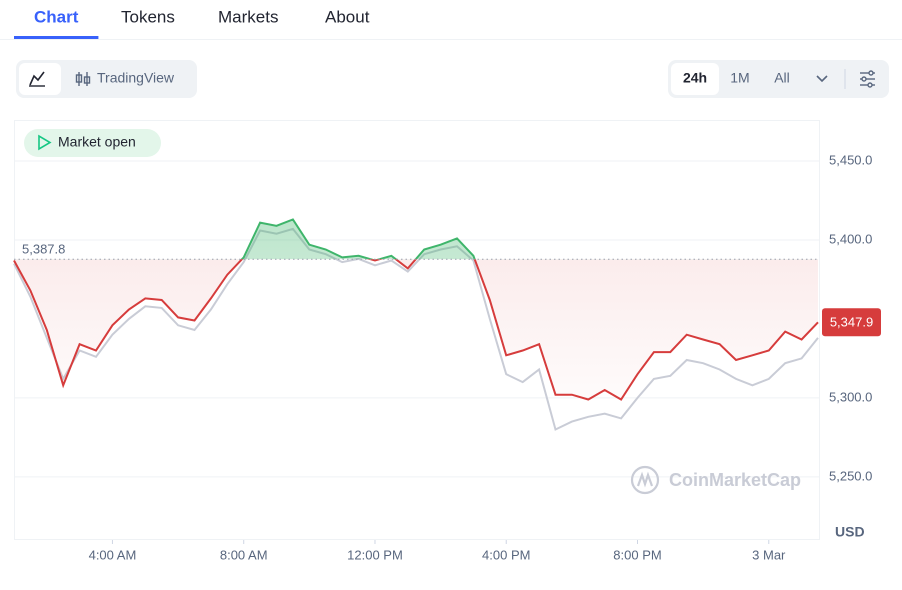 Image resolution: width=902 pixels, height=590 pixels. Describe the element at coordinates (850, 532) in the screenshot. I see `currency-label: USD` at that location.